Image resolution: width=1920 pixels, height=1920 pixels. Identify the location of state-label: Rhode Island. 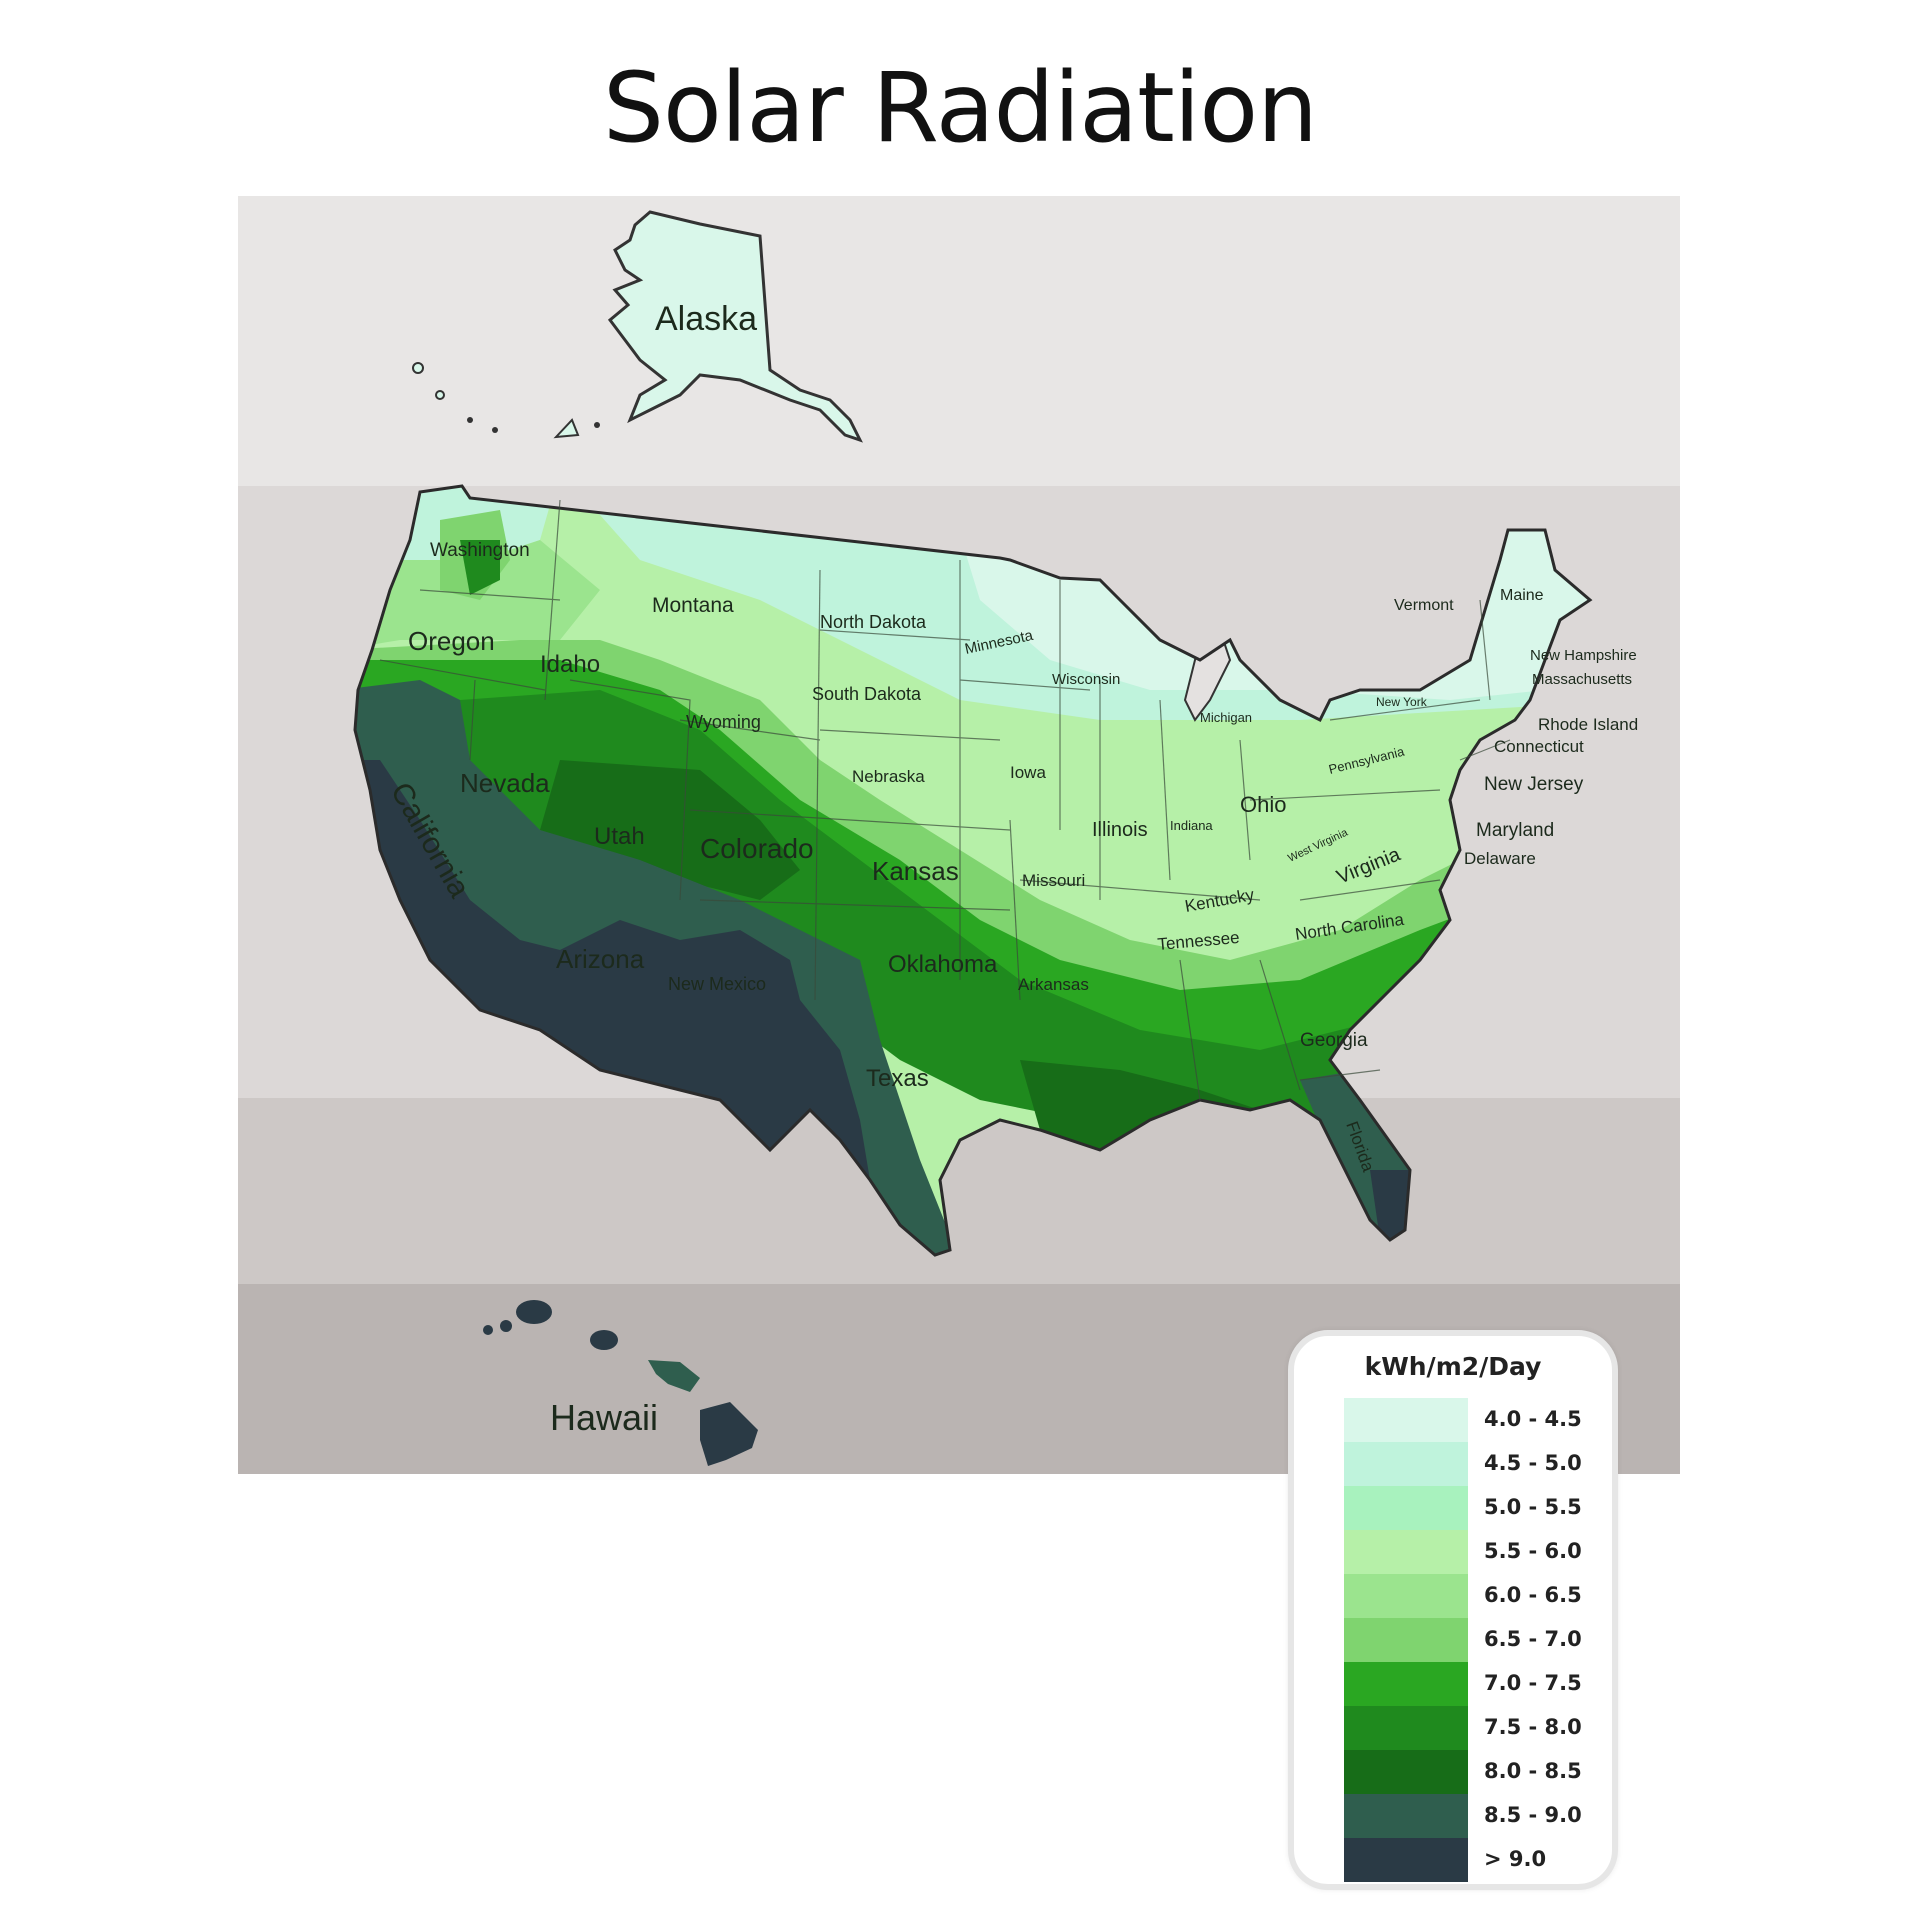
(1588, 724).